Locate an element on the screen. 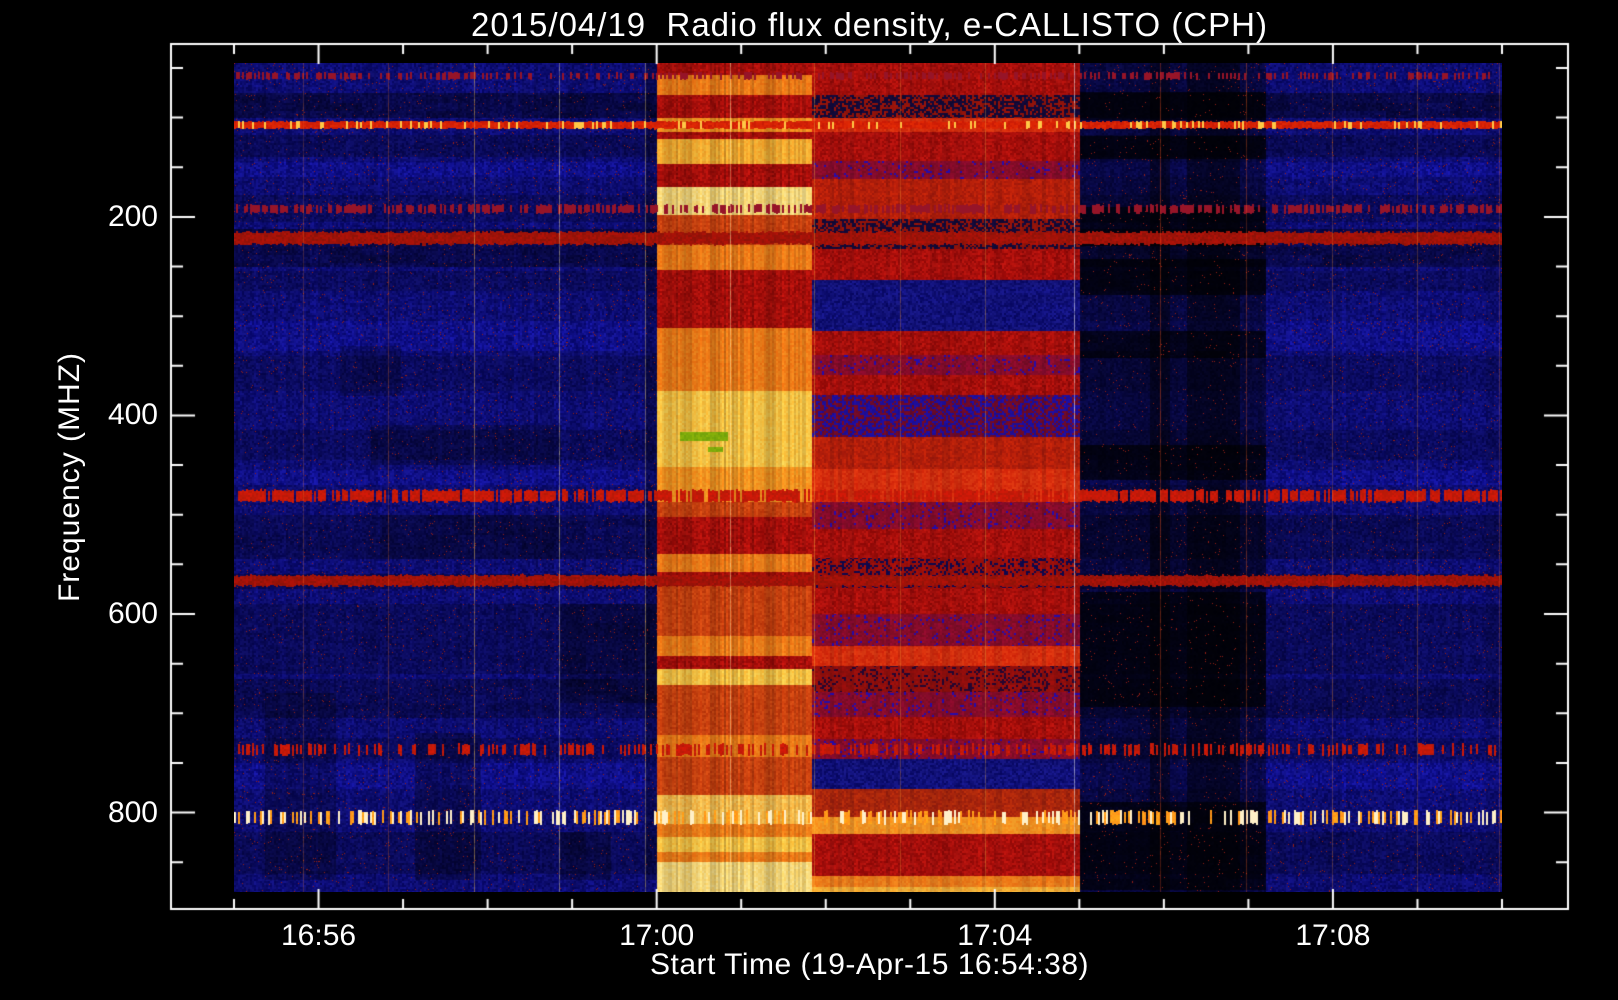 The image size is (1618, 1000). x-tick-label: 17:04 is located at coordinates (995, 935).